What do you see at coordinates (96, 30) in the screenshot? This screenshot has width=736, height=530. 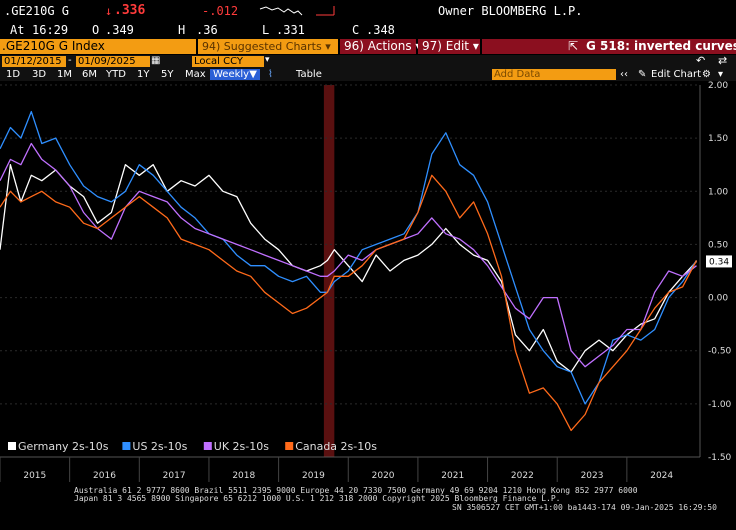 I see `open-label: O` at bounding box center [96, 30].